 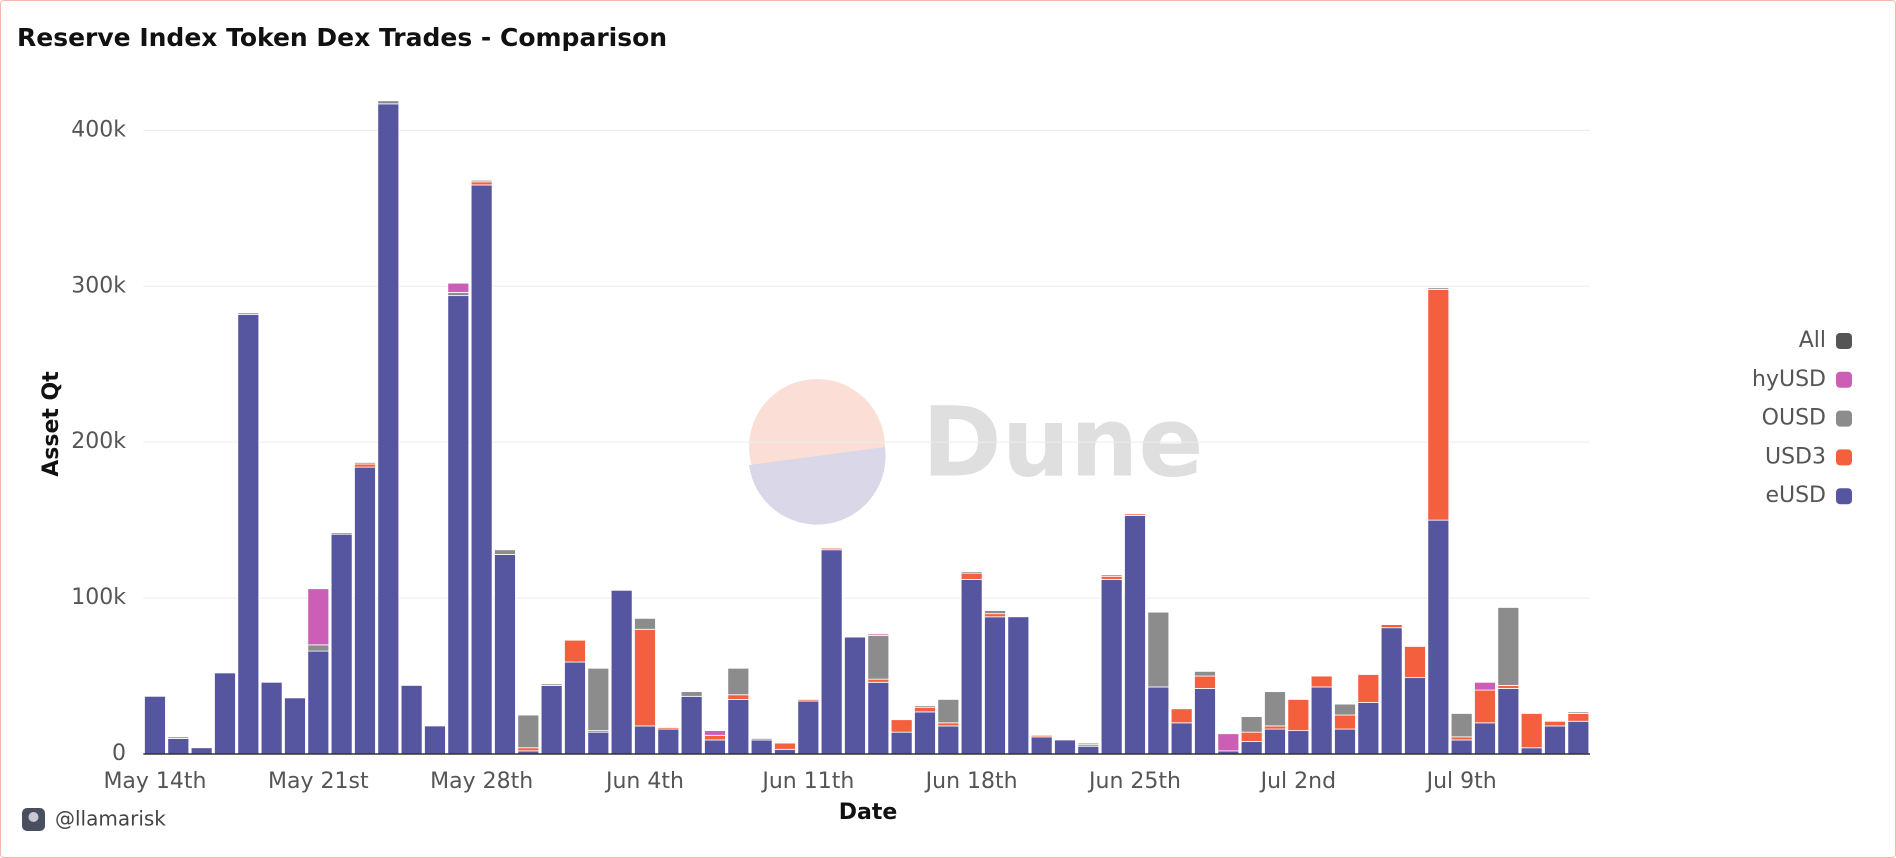 I want to click on legend-label: hyUSD, so click(x=1789, y=379).